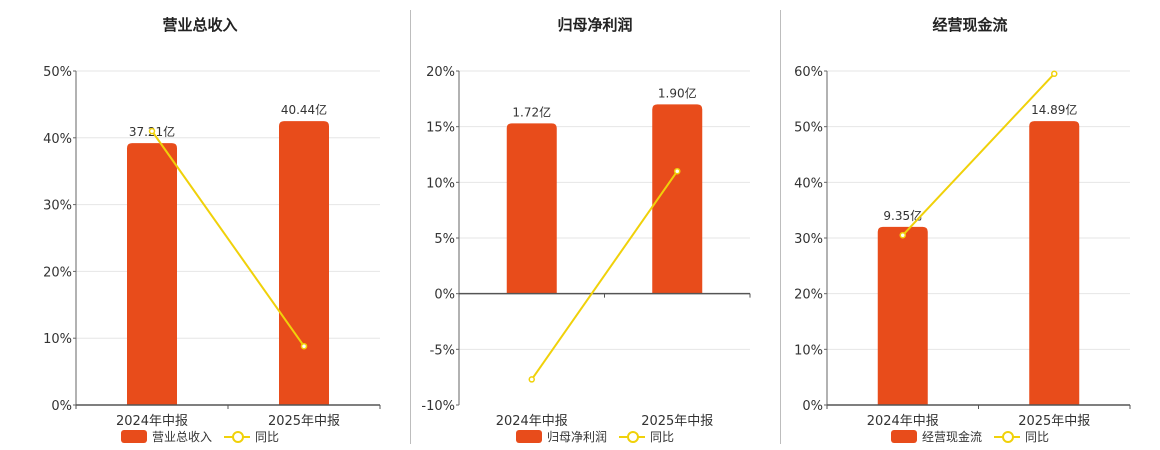 The height and width of the screenshot is (450, 1160). I want to click on bar-value-label: 1.90亿, so click(677, 92).